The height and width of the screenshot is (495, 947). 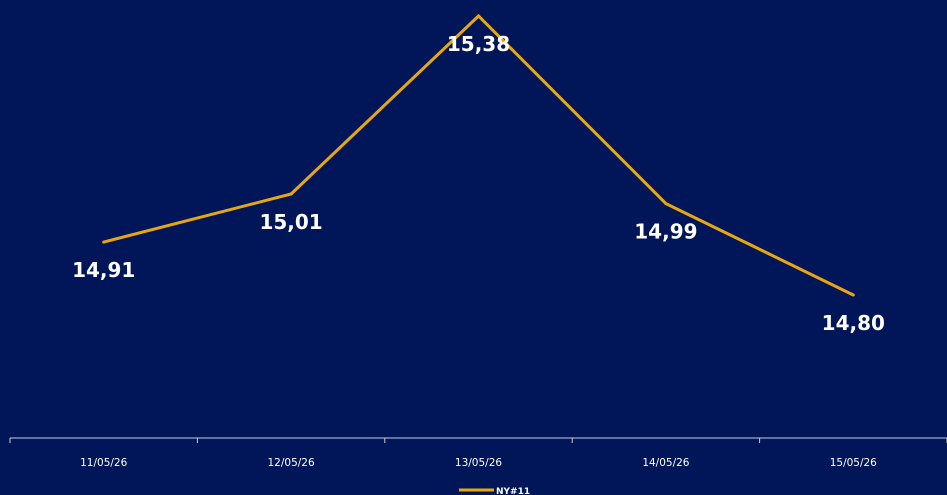 I want to click on data-label: 14,91, so click(x=103, y=270).